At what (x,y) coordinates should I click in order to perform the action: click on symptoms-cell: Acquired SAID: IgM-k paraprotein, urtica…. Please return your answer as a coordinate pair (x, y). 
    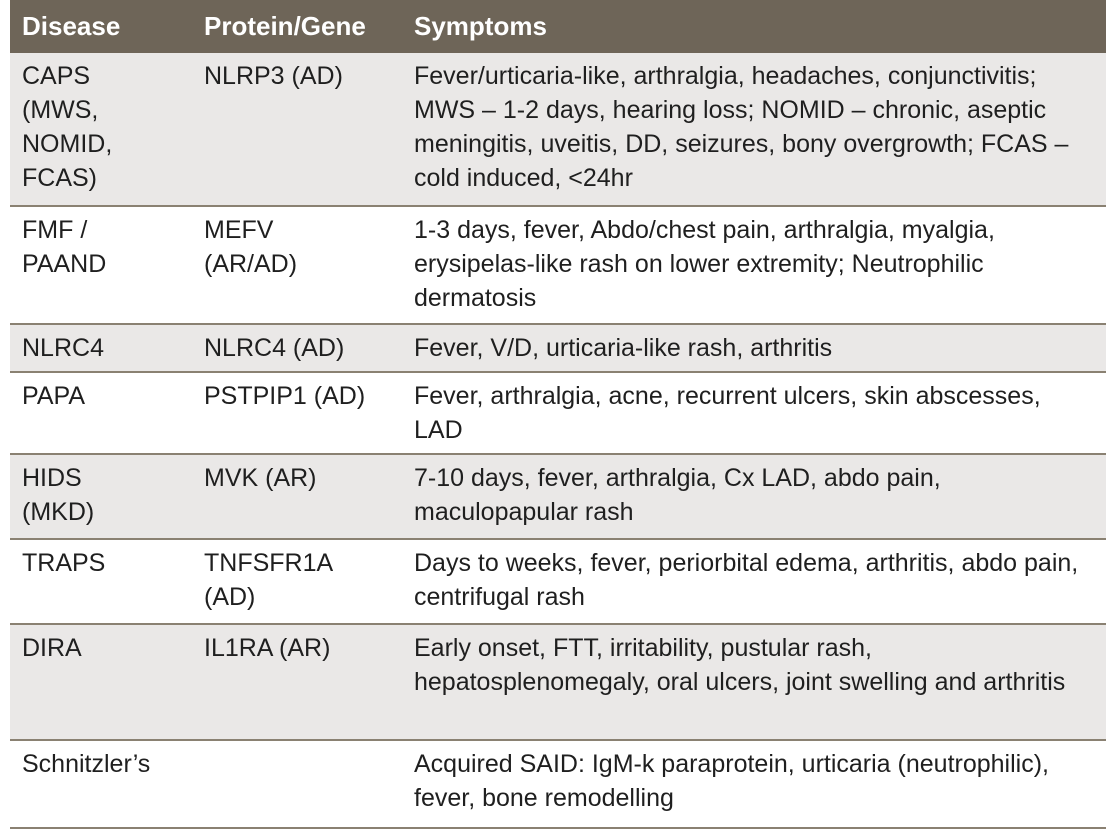
    Looking at the image, I should click on (754, 784).